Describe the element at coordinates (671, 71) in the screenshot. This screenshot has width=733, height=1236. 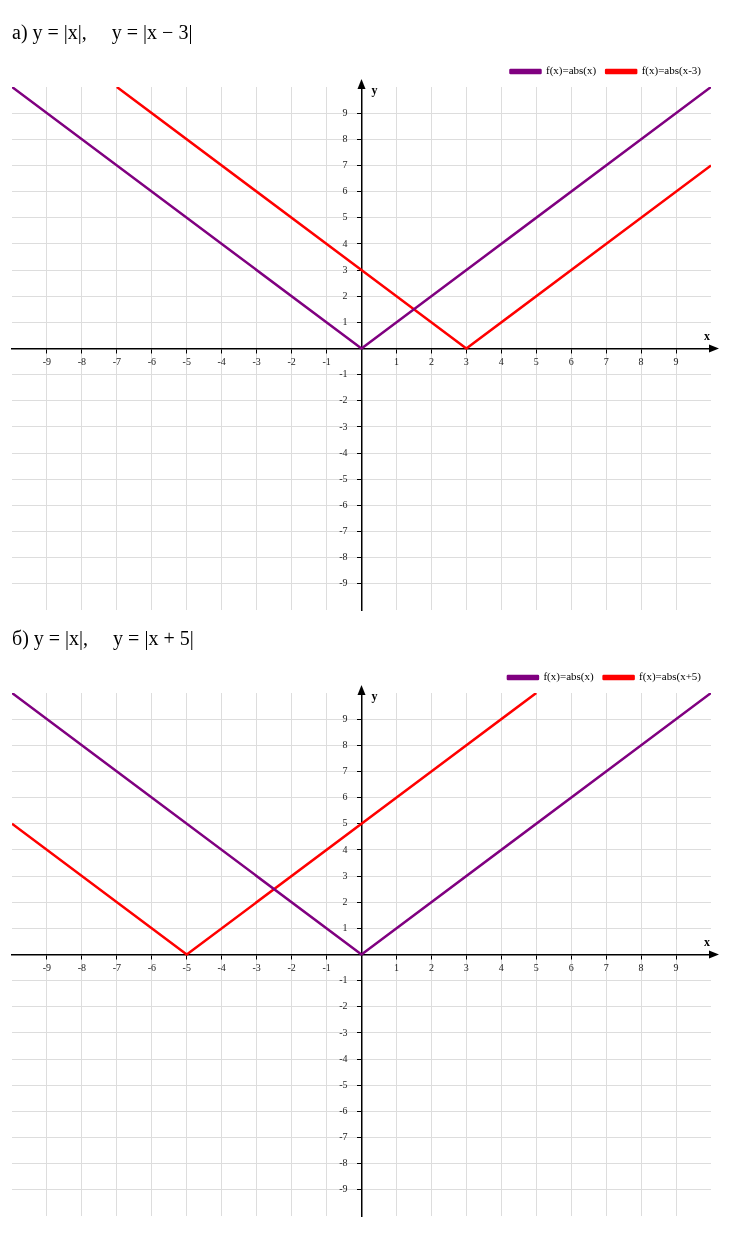
I see `legend-label: f(x)=abs(x-3)` at that location.